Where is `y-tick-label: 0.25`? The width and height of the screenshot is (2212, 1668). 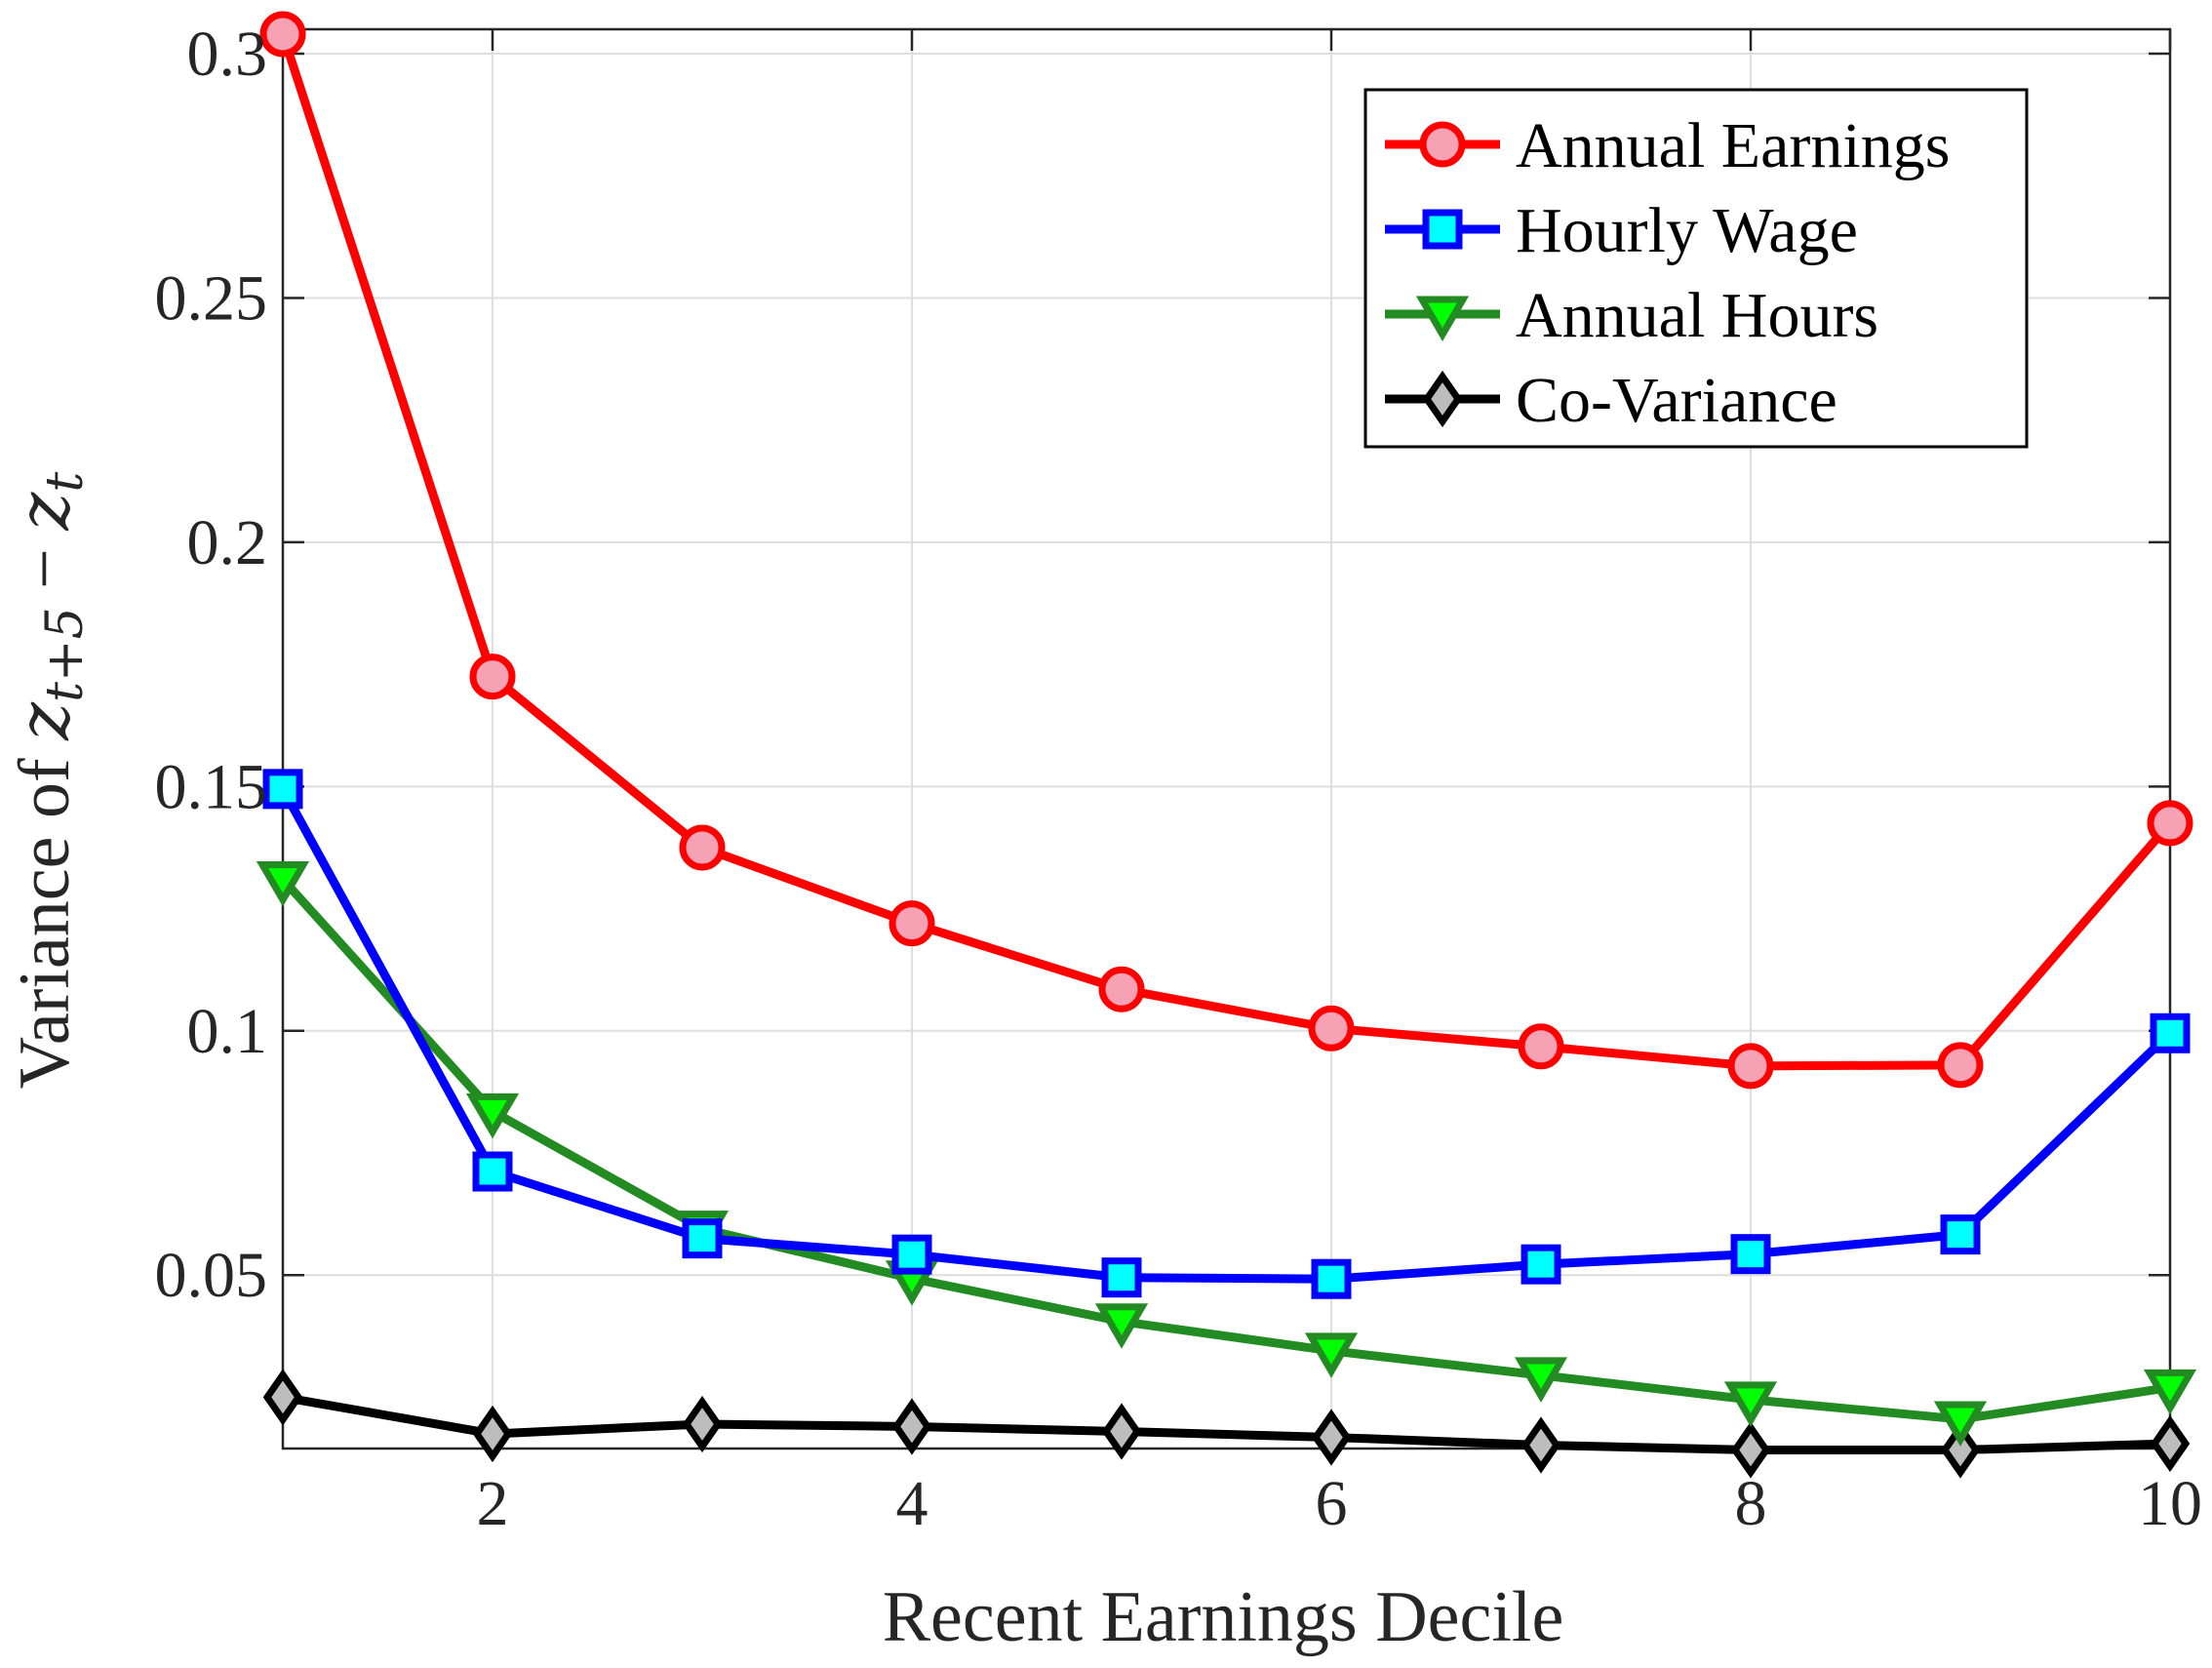
y-tick-label: 0.25 is located at coordinates (211, 298).